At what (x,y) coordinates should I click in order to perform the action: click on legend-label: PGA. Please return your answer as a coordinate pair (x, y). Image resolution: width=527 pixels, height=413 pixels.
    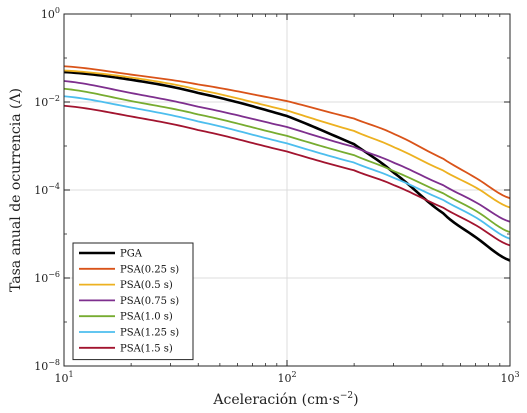
    Looking at the image, I should click on (131, 254).